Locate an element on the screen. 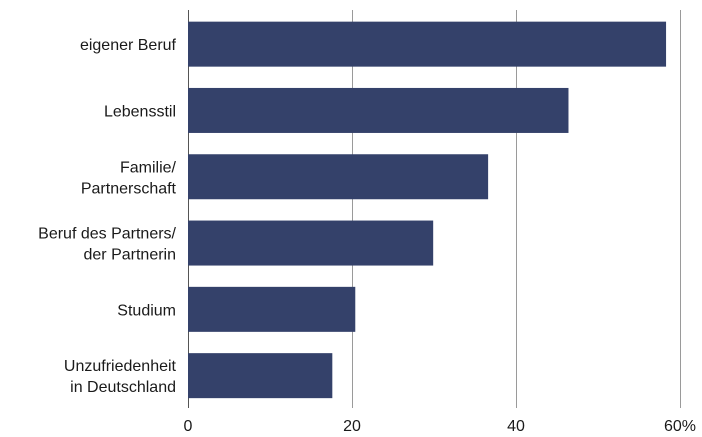  category-label-line: in Deutschland is located at coordinates (123, 387).